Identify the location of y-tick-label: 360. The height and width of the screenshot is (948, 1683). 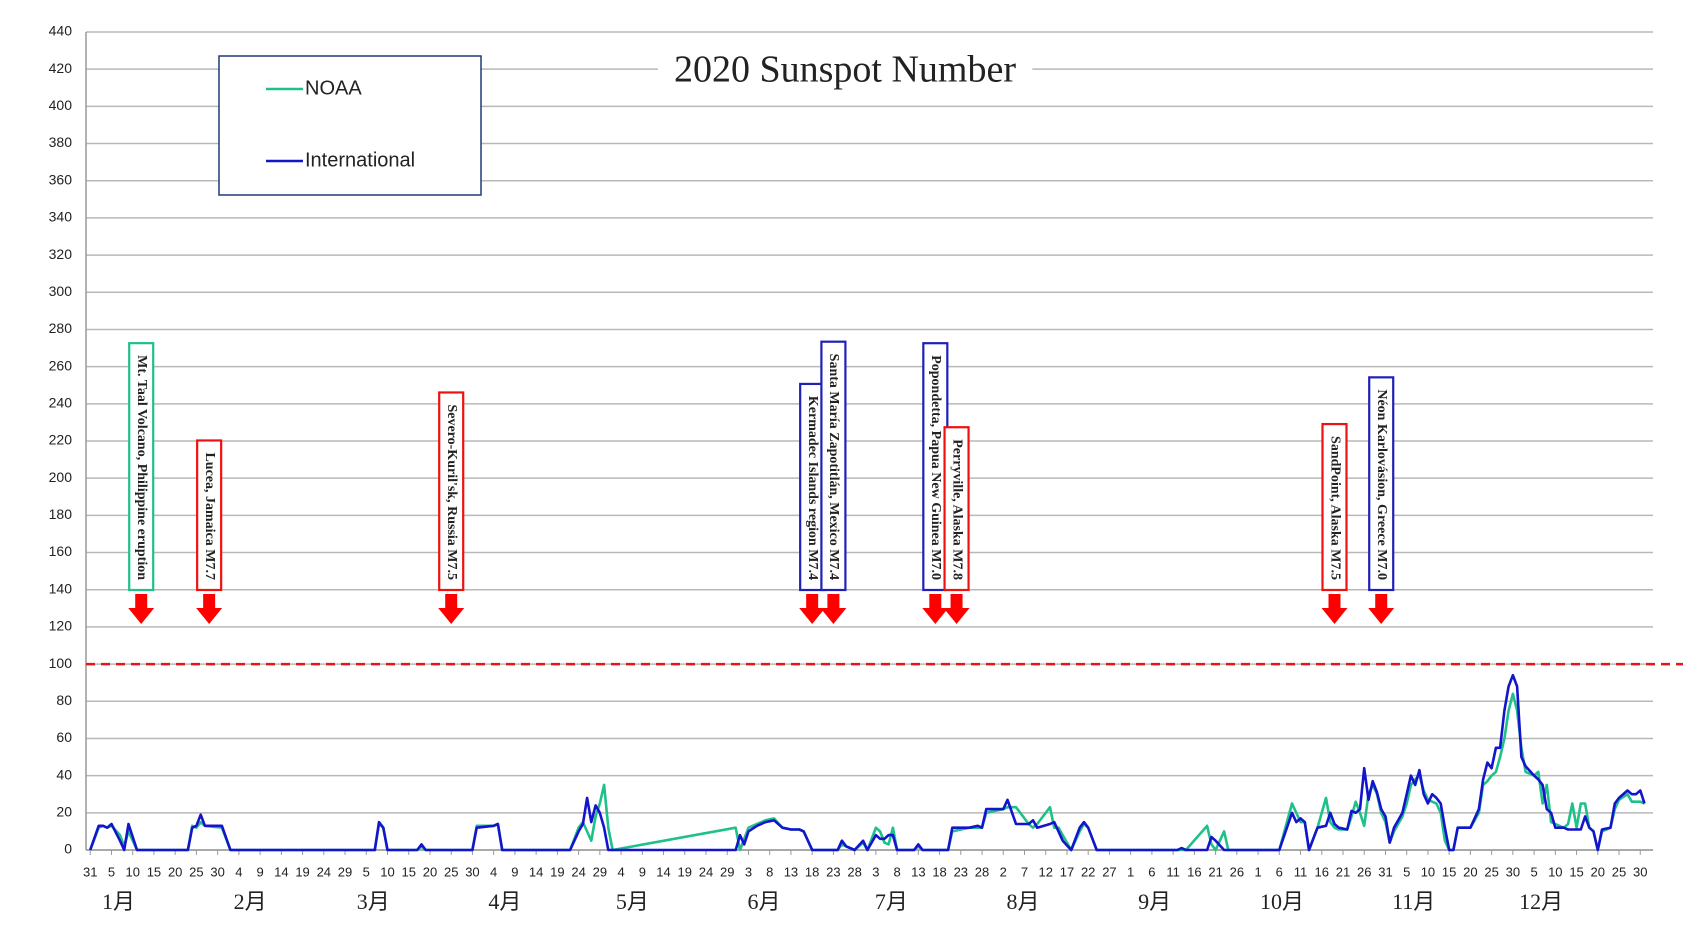
(61, 179).